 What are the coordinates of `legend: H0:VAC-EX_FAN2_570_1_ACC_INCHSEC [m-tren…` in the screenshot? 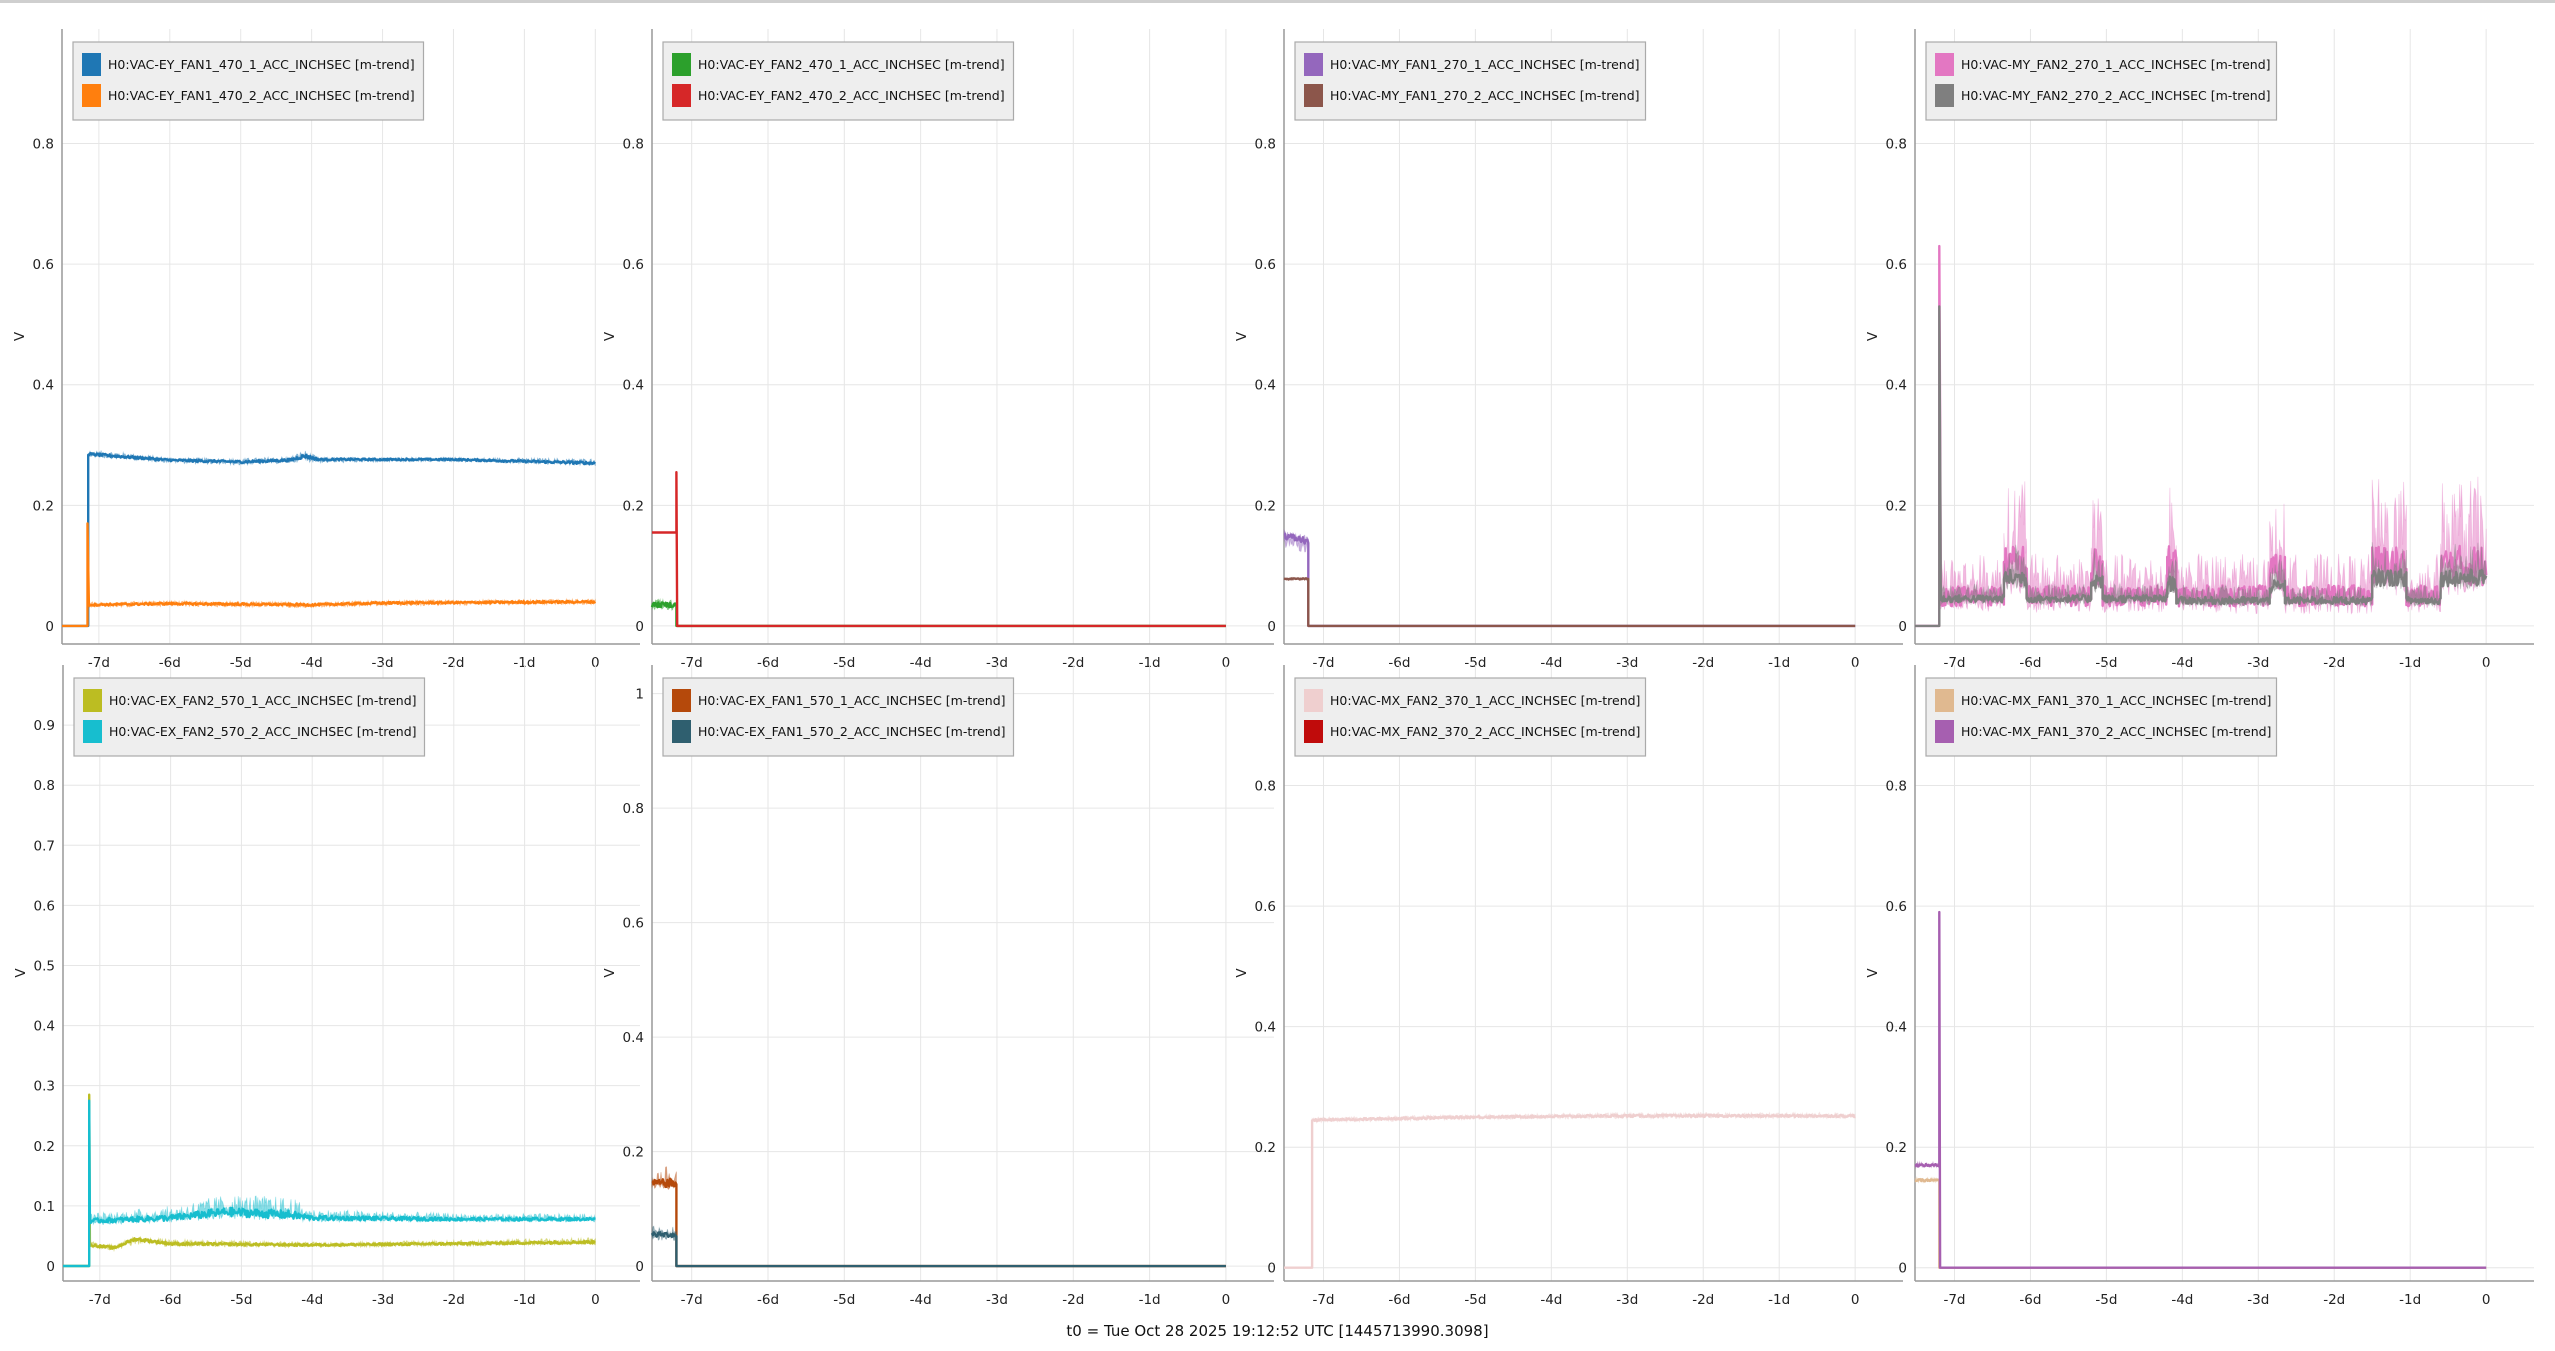 It's located at (249, 717).